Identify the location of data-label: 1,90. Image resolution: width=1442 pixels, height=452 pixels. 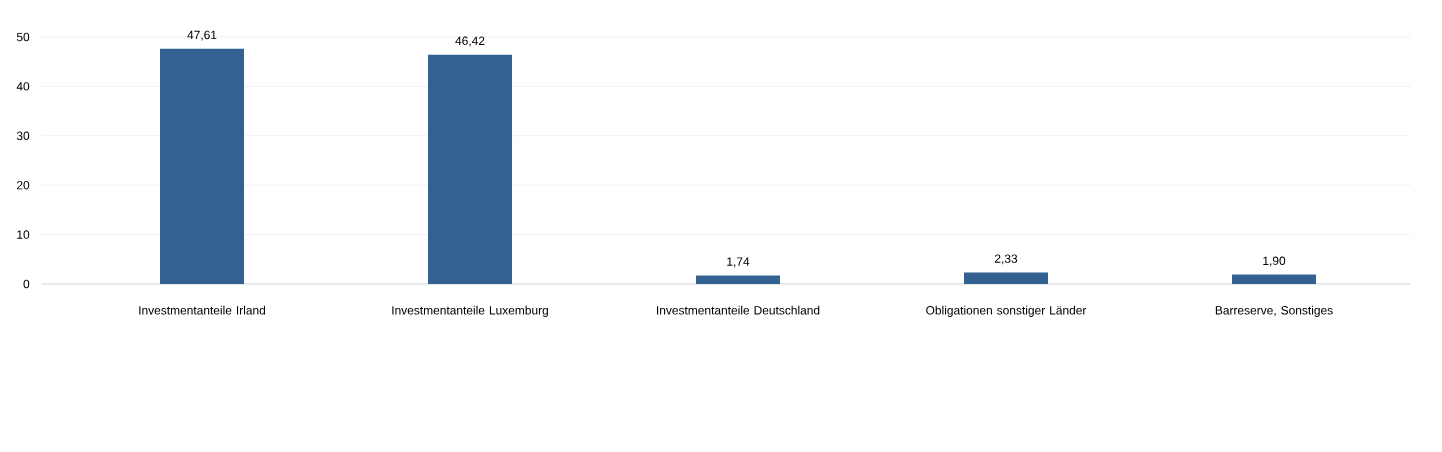
(1274, 261).